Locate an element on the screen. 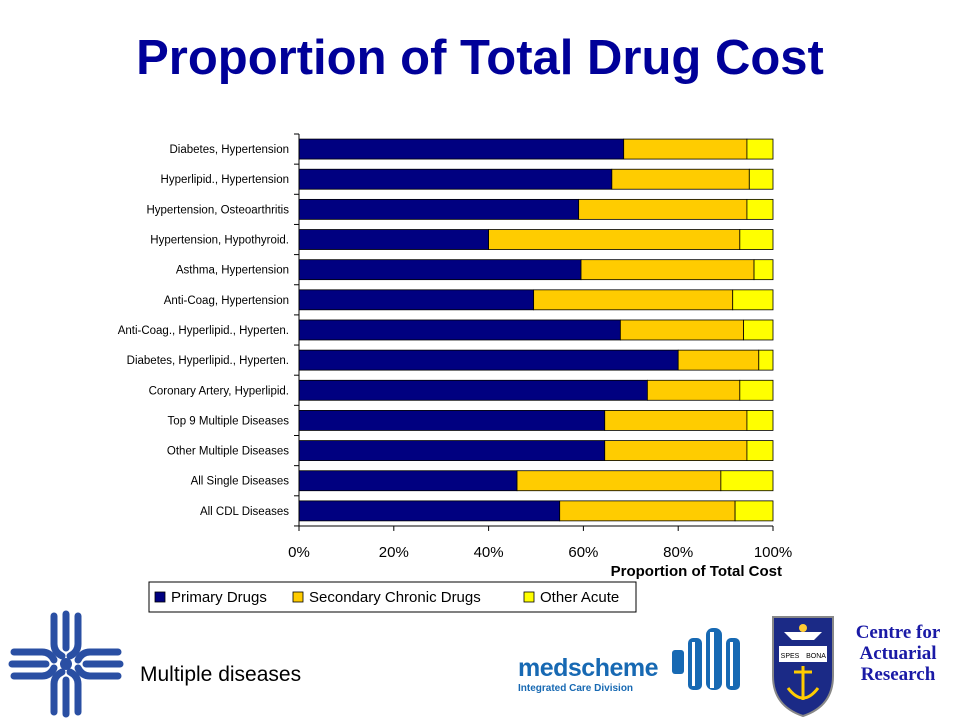  category-label: Other Multiple Diseases is located at coordinates (228, 452).